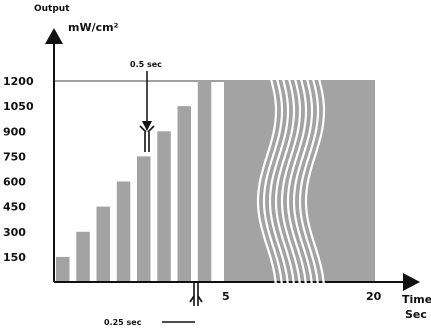 This screenshot has height=334, width=431. I want to click on x-axis-label-line1: Time, so click(416, 299).